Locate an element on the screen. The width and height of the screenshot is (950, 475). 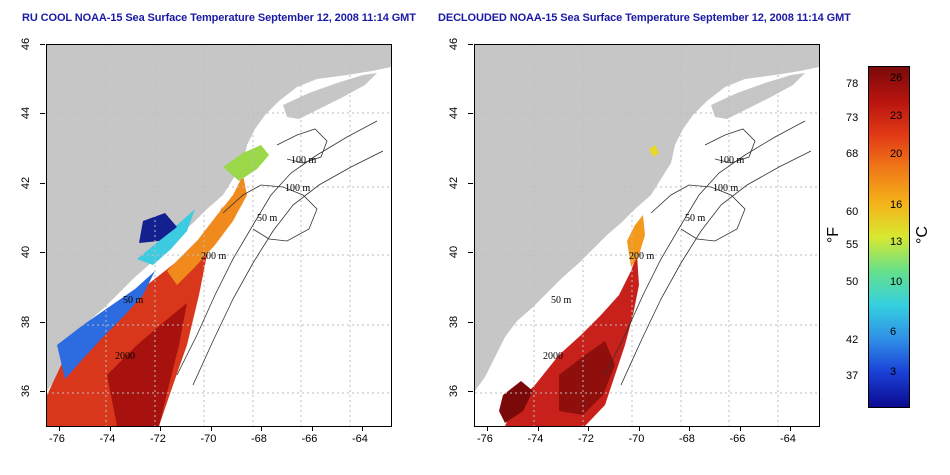
temperature-colorbar is located at coordinates (889, 237).